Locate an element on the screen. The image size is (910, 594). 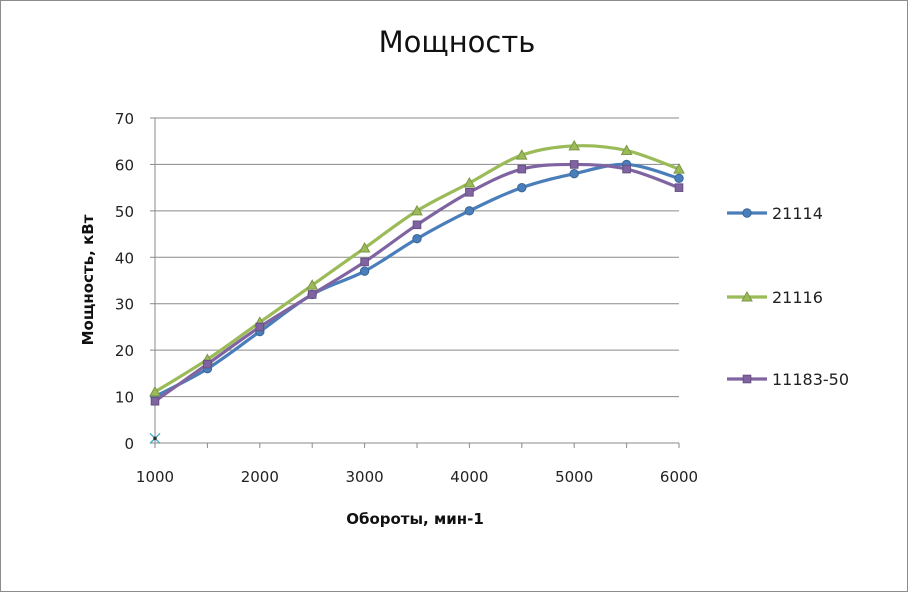
x-axis-title: Обороты, мин-1 is located at coordinates (415, 519).